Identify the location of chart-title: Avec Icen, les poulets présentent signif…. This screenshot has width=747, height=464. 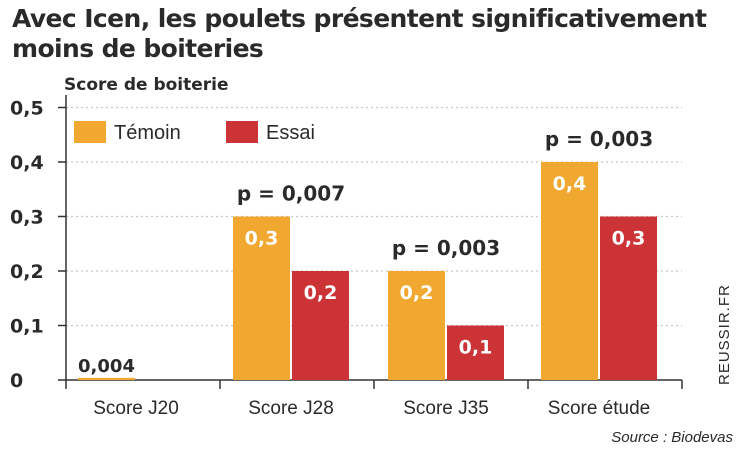
(359, 33).